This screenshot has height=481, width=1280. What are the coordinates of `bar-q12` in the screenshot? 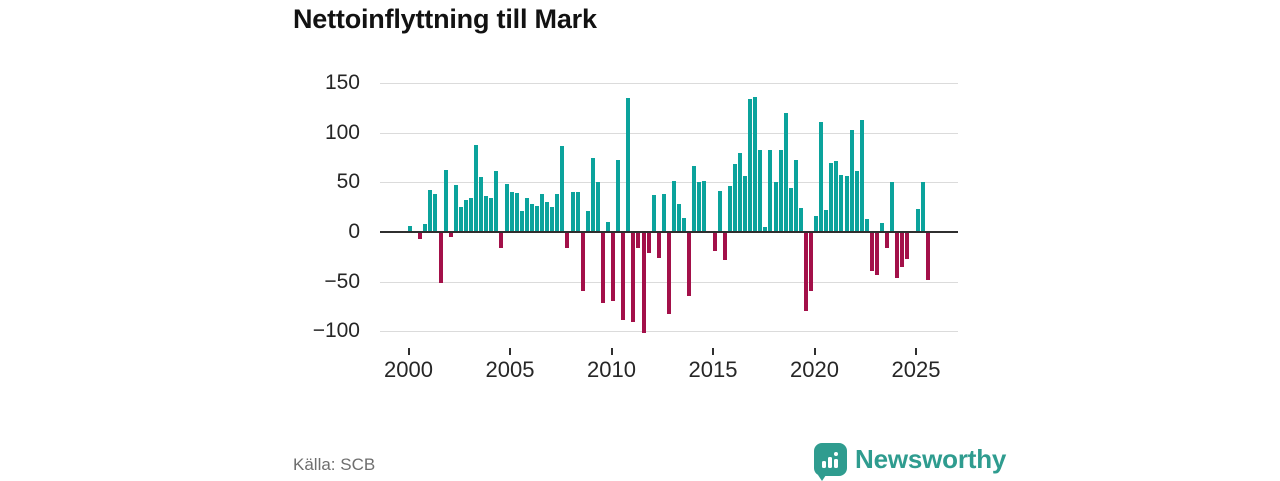 It's located at (471, 215).